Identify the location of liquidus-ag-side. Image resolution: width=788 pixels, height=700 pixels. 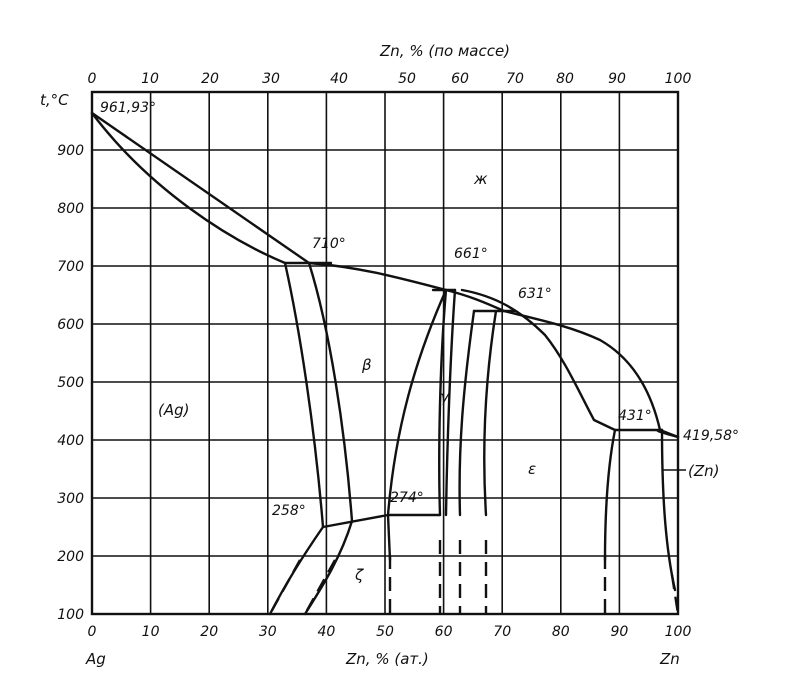
(200, 188).